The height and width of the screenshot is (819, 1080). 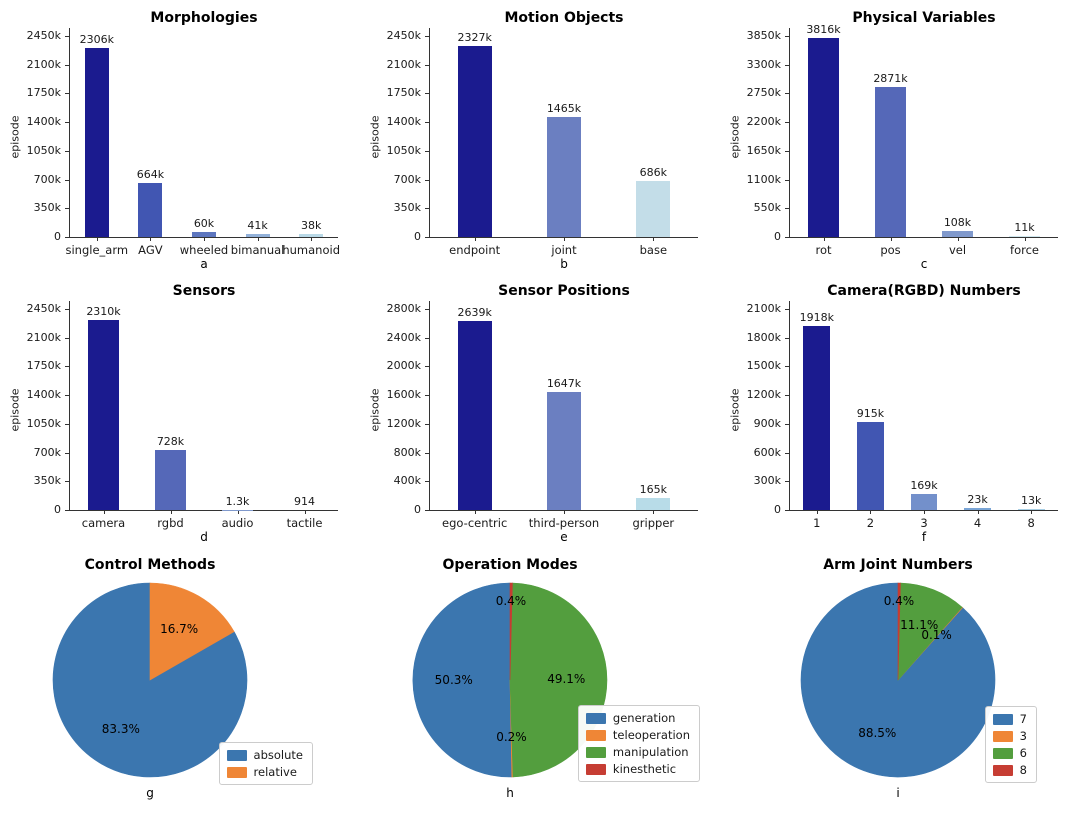 I want to click on bar-value-label: 2871k, so click(x=890, y=79).